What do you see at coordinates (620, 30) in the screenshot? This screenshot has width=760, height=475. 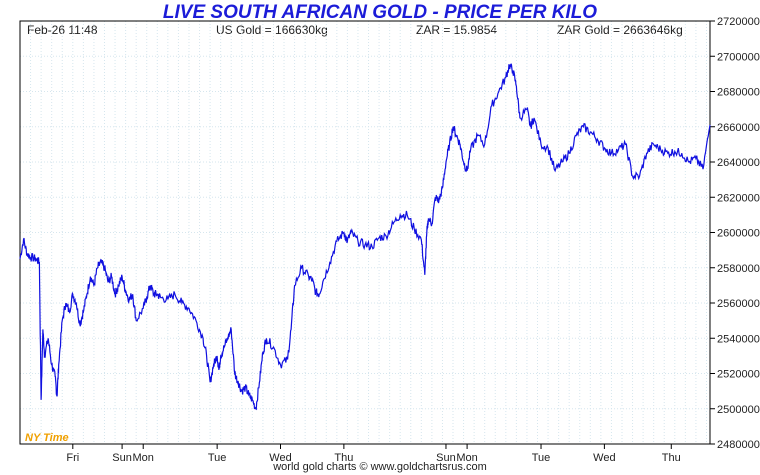 I see `zar-gold-label: ZAR Gold = 2663646kg` at bounding box center [620, 30].